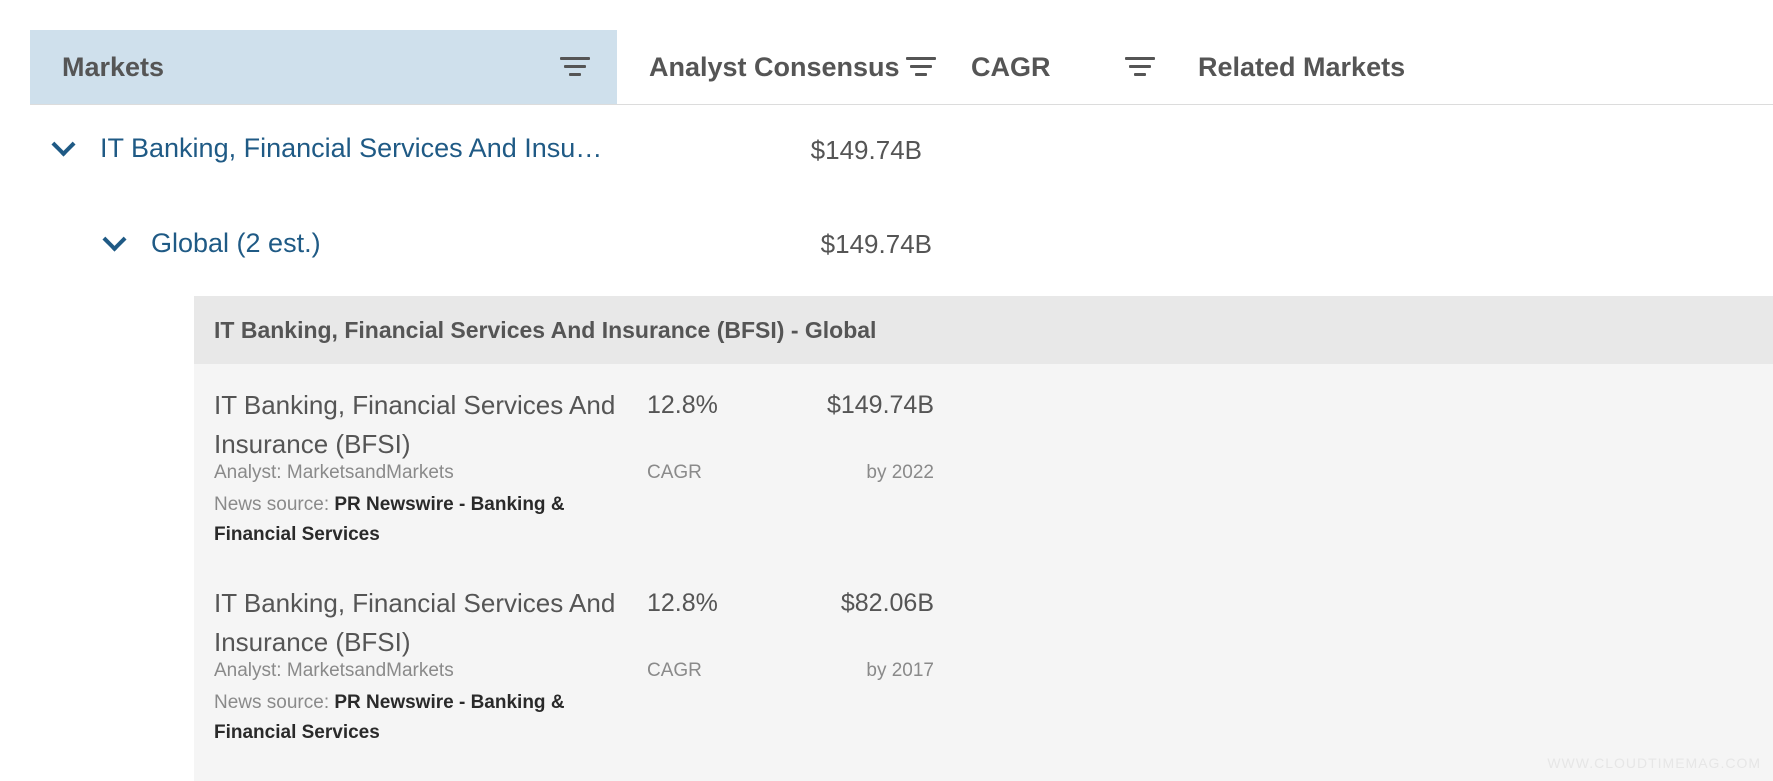 This screenshot has height=781, width=1773. Describe the element at coordinates (236, 243) in the screenshot. I see `region-name: Global (2 est.)` at that location.